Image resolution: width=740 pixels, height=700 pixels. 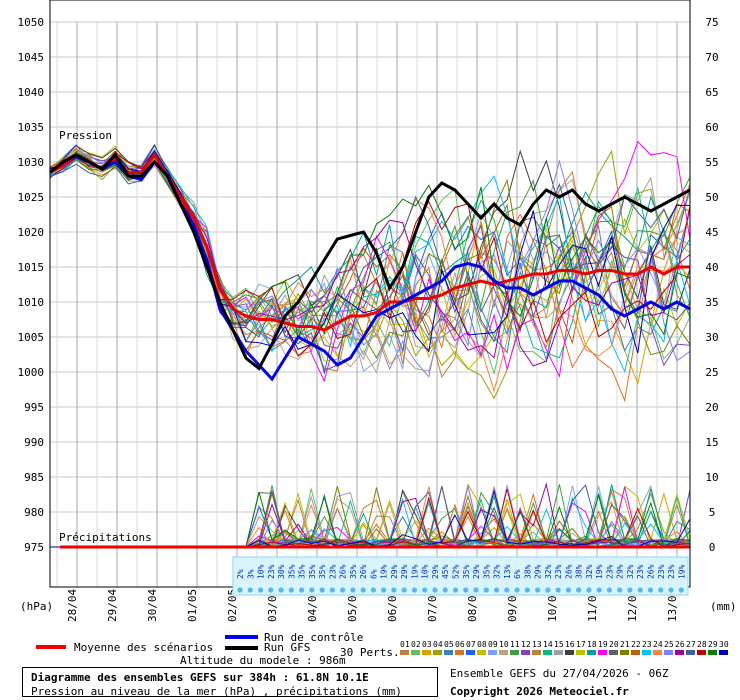 What do you see at coordinates (579, 571) in the screenshot?
I see `precip-probability-label: 38%` at bounding box center [579, 571].